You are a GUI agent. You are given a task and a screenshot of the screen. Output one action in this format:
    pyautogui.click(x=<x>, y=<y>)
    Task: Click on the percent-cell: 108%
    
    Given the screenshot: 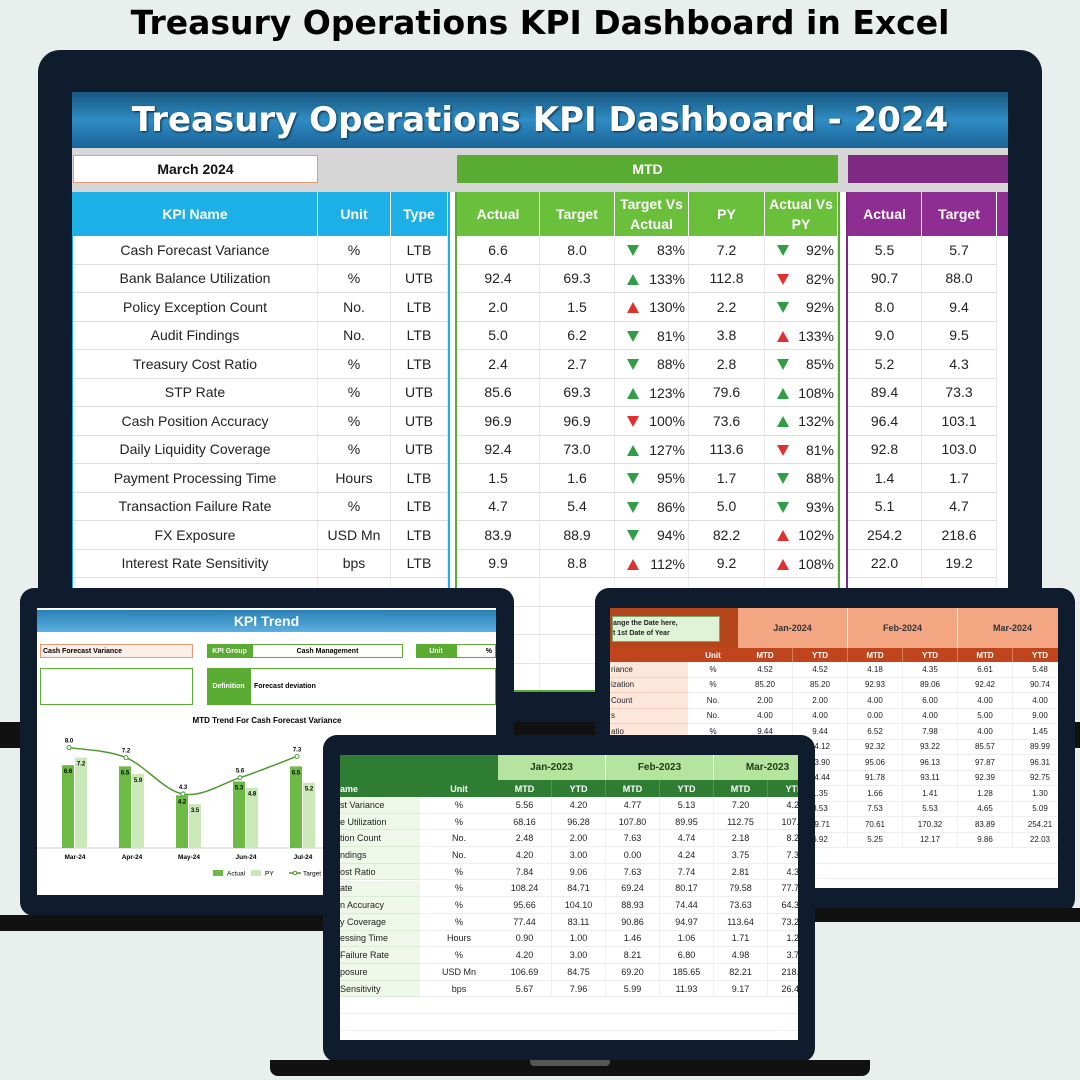 What is the action you would take?
    pyautogui.click(x=816, y=563)
    